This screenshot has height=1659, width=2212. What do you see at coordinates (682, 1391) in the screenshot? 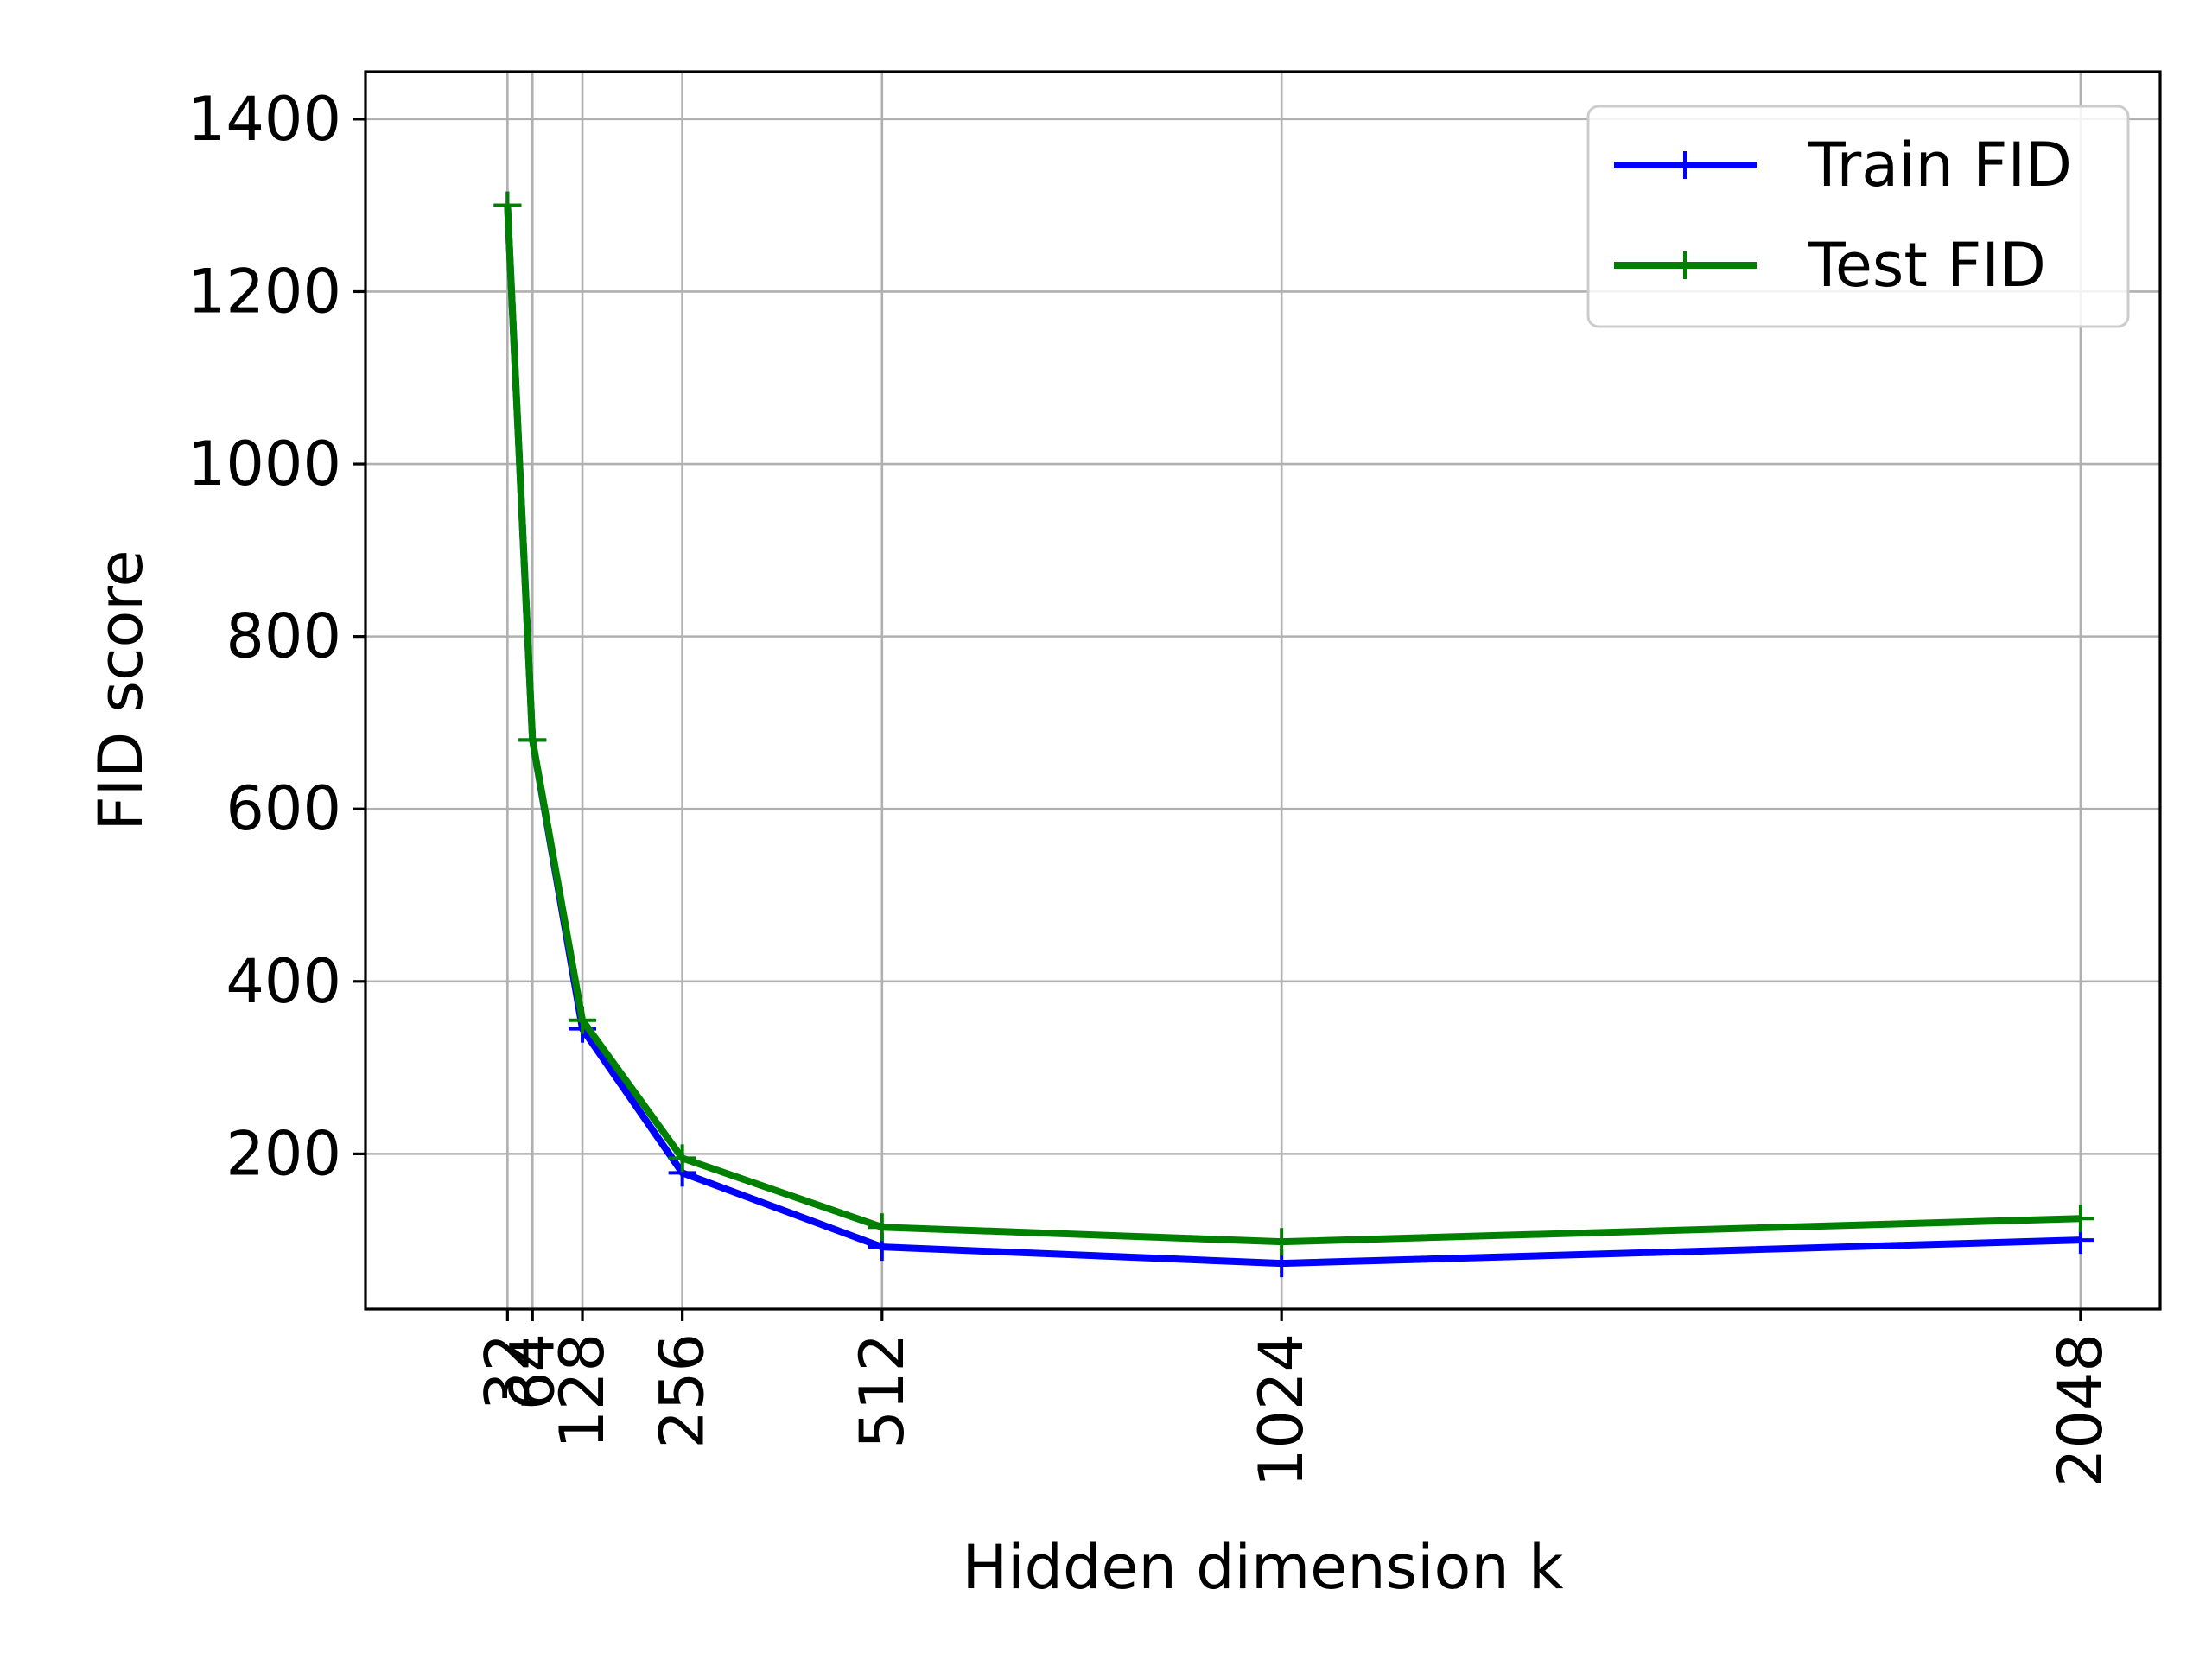
I see `x-tick-label: 256` at bounding box center [682, 1391].